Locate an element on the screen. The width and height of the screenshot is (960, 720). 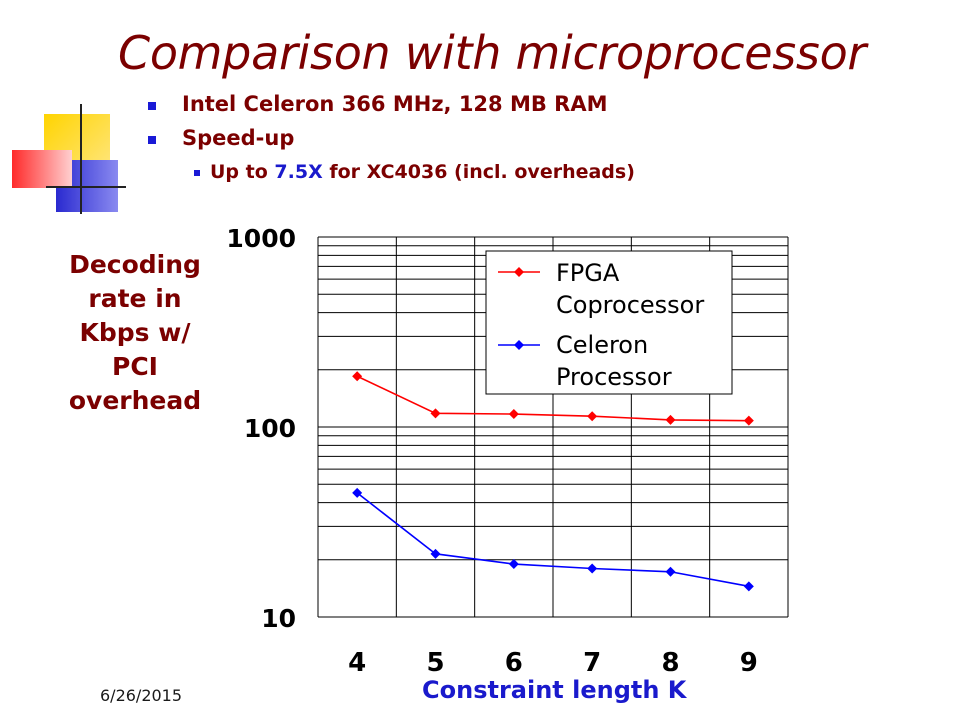
legend-entry-fpga-line2: Coprocessor is located at coordinates (630, 305).